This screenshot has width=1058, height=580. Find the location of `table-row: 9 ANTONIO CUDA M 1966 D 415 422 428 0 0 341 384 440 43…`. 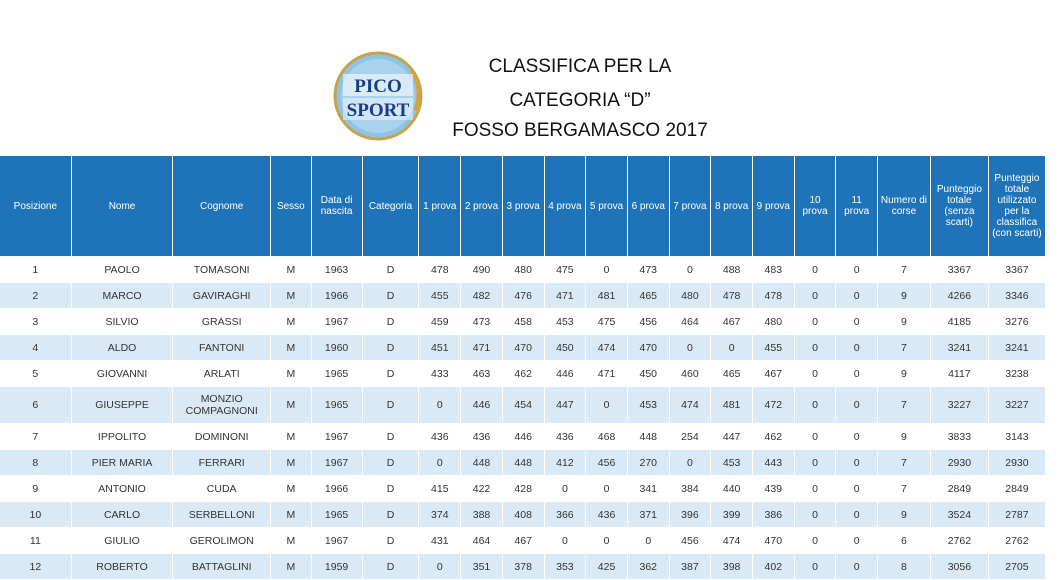

table-row: 9 ANTONIO CUDA M 1966 D 415 422 428 0 0 341 384 440 43… is located at coordinates (523, 488).